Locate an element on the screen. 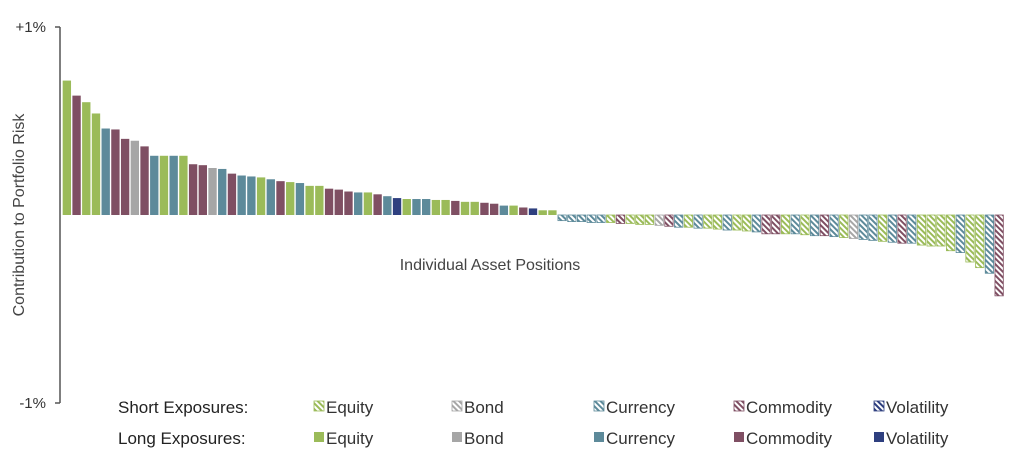 Image resolution: width=1010 pixels, height=473 pixels. legend-long-exposures-label: Long Exposures: is located at coordinates (182, 438).